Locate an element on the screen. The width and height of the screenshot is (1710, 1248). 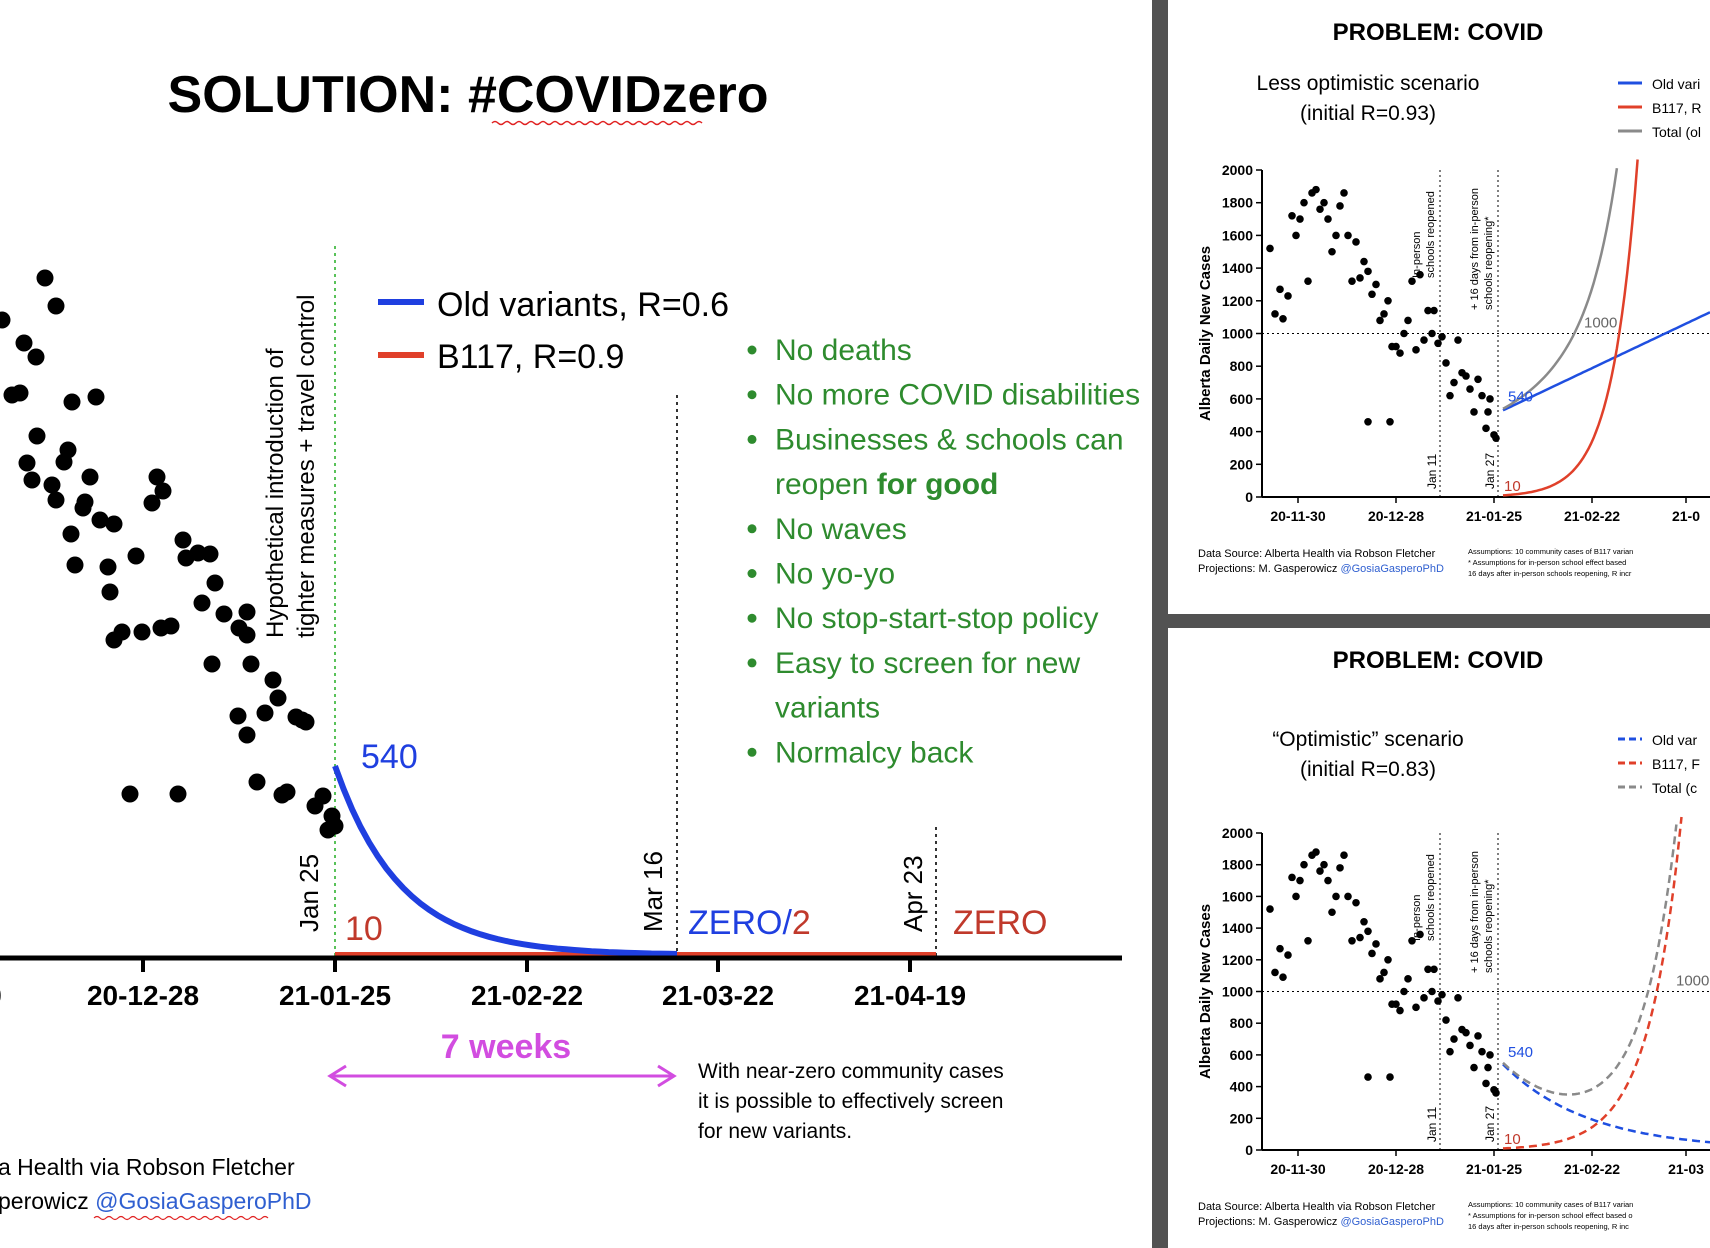
x-tick-label: 21-01-25 is located at coordinates (1494, 516).